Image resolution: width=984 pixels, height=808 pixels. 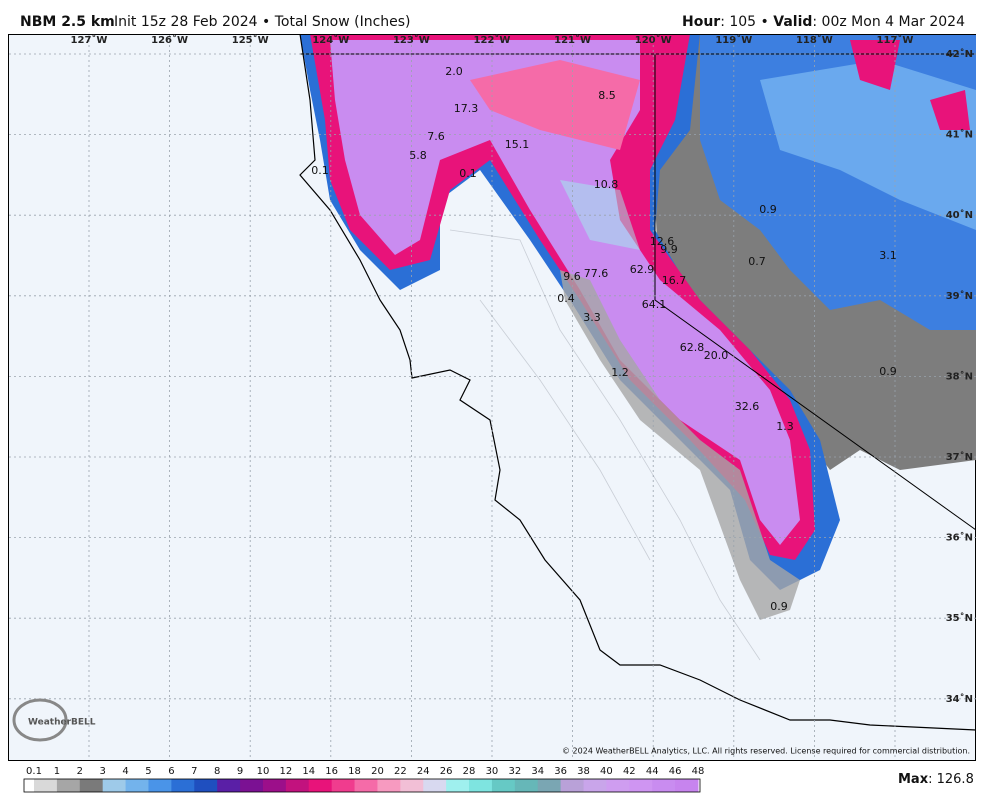 I want to click on legend-tick-label: 16, so click(x=331, y=771).